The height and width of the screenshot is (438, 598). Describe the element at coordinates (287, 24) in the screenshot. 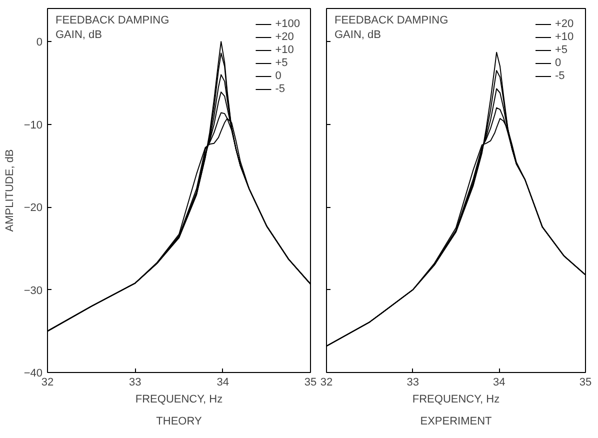

I see `legend-label: +100` at that location.